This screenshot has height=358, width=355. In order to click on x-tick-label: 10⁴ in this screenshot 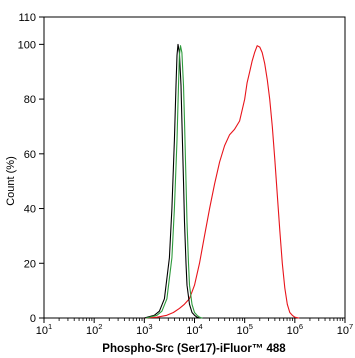, I will do `click(194, 329)`.